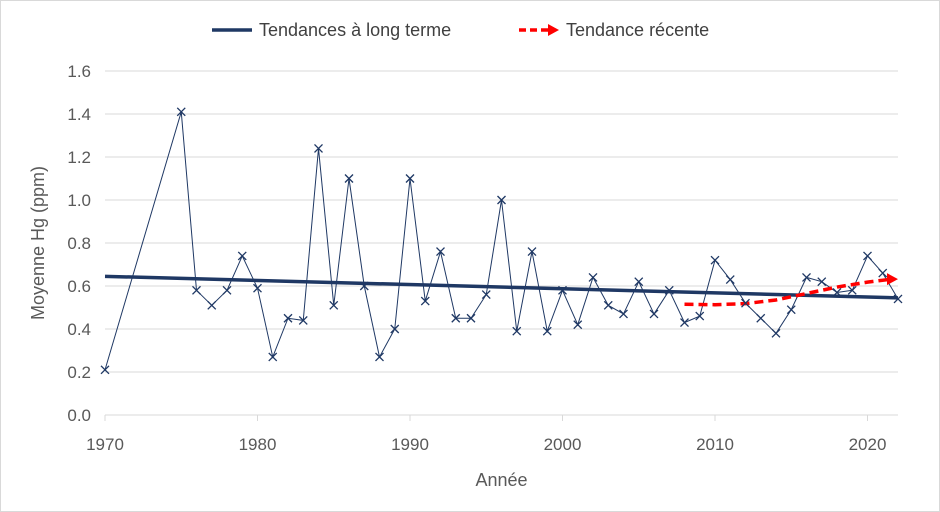 Image resolution: width=940 pixels, height=512 pixels. I want to click on long-term-trend-line, so click(501, 287).